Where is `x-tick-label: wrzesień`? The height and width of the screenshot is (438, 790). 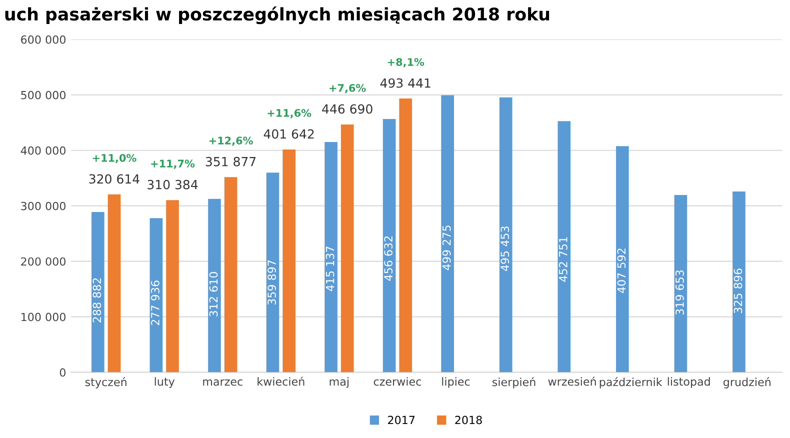 x-tick-label: wrzesień is located at coordinates (572, 381).